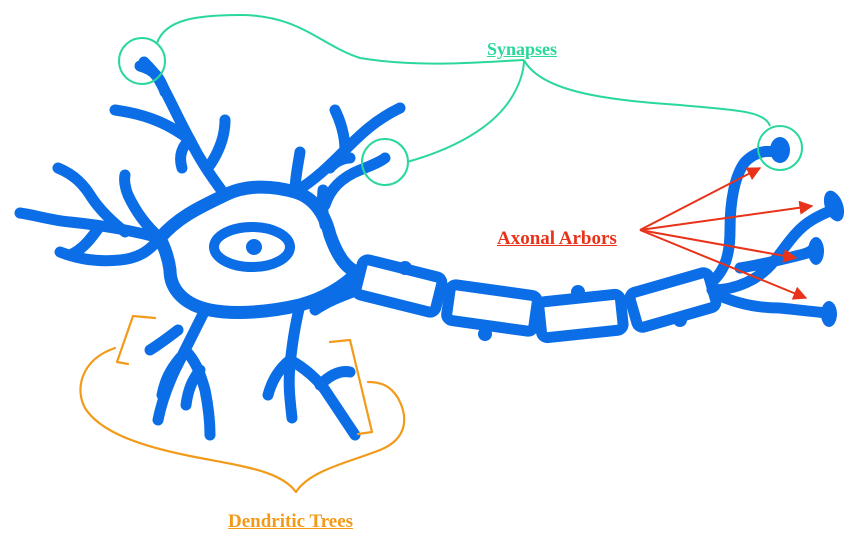 The height and width of the screenshot is (553, 867). I want to click on synapses-label: Synapses, so click(522, 49).